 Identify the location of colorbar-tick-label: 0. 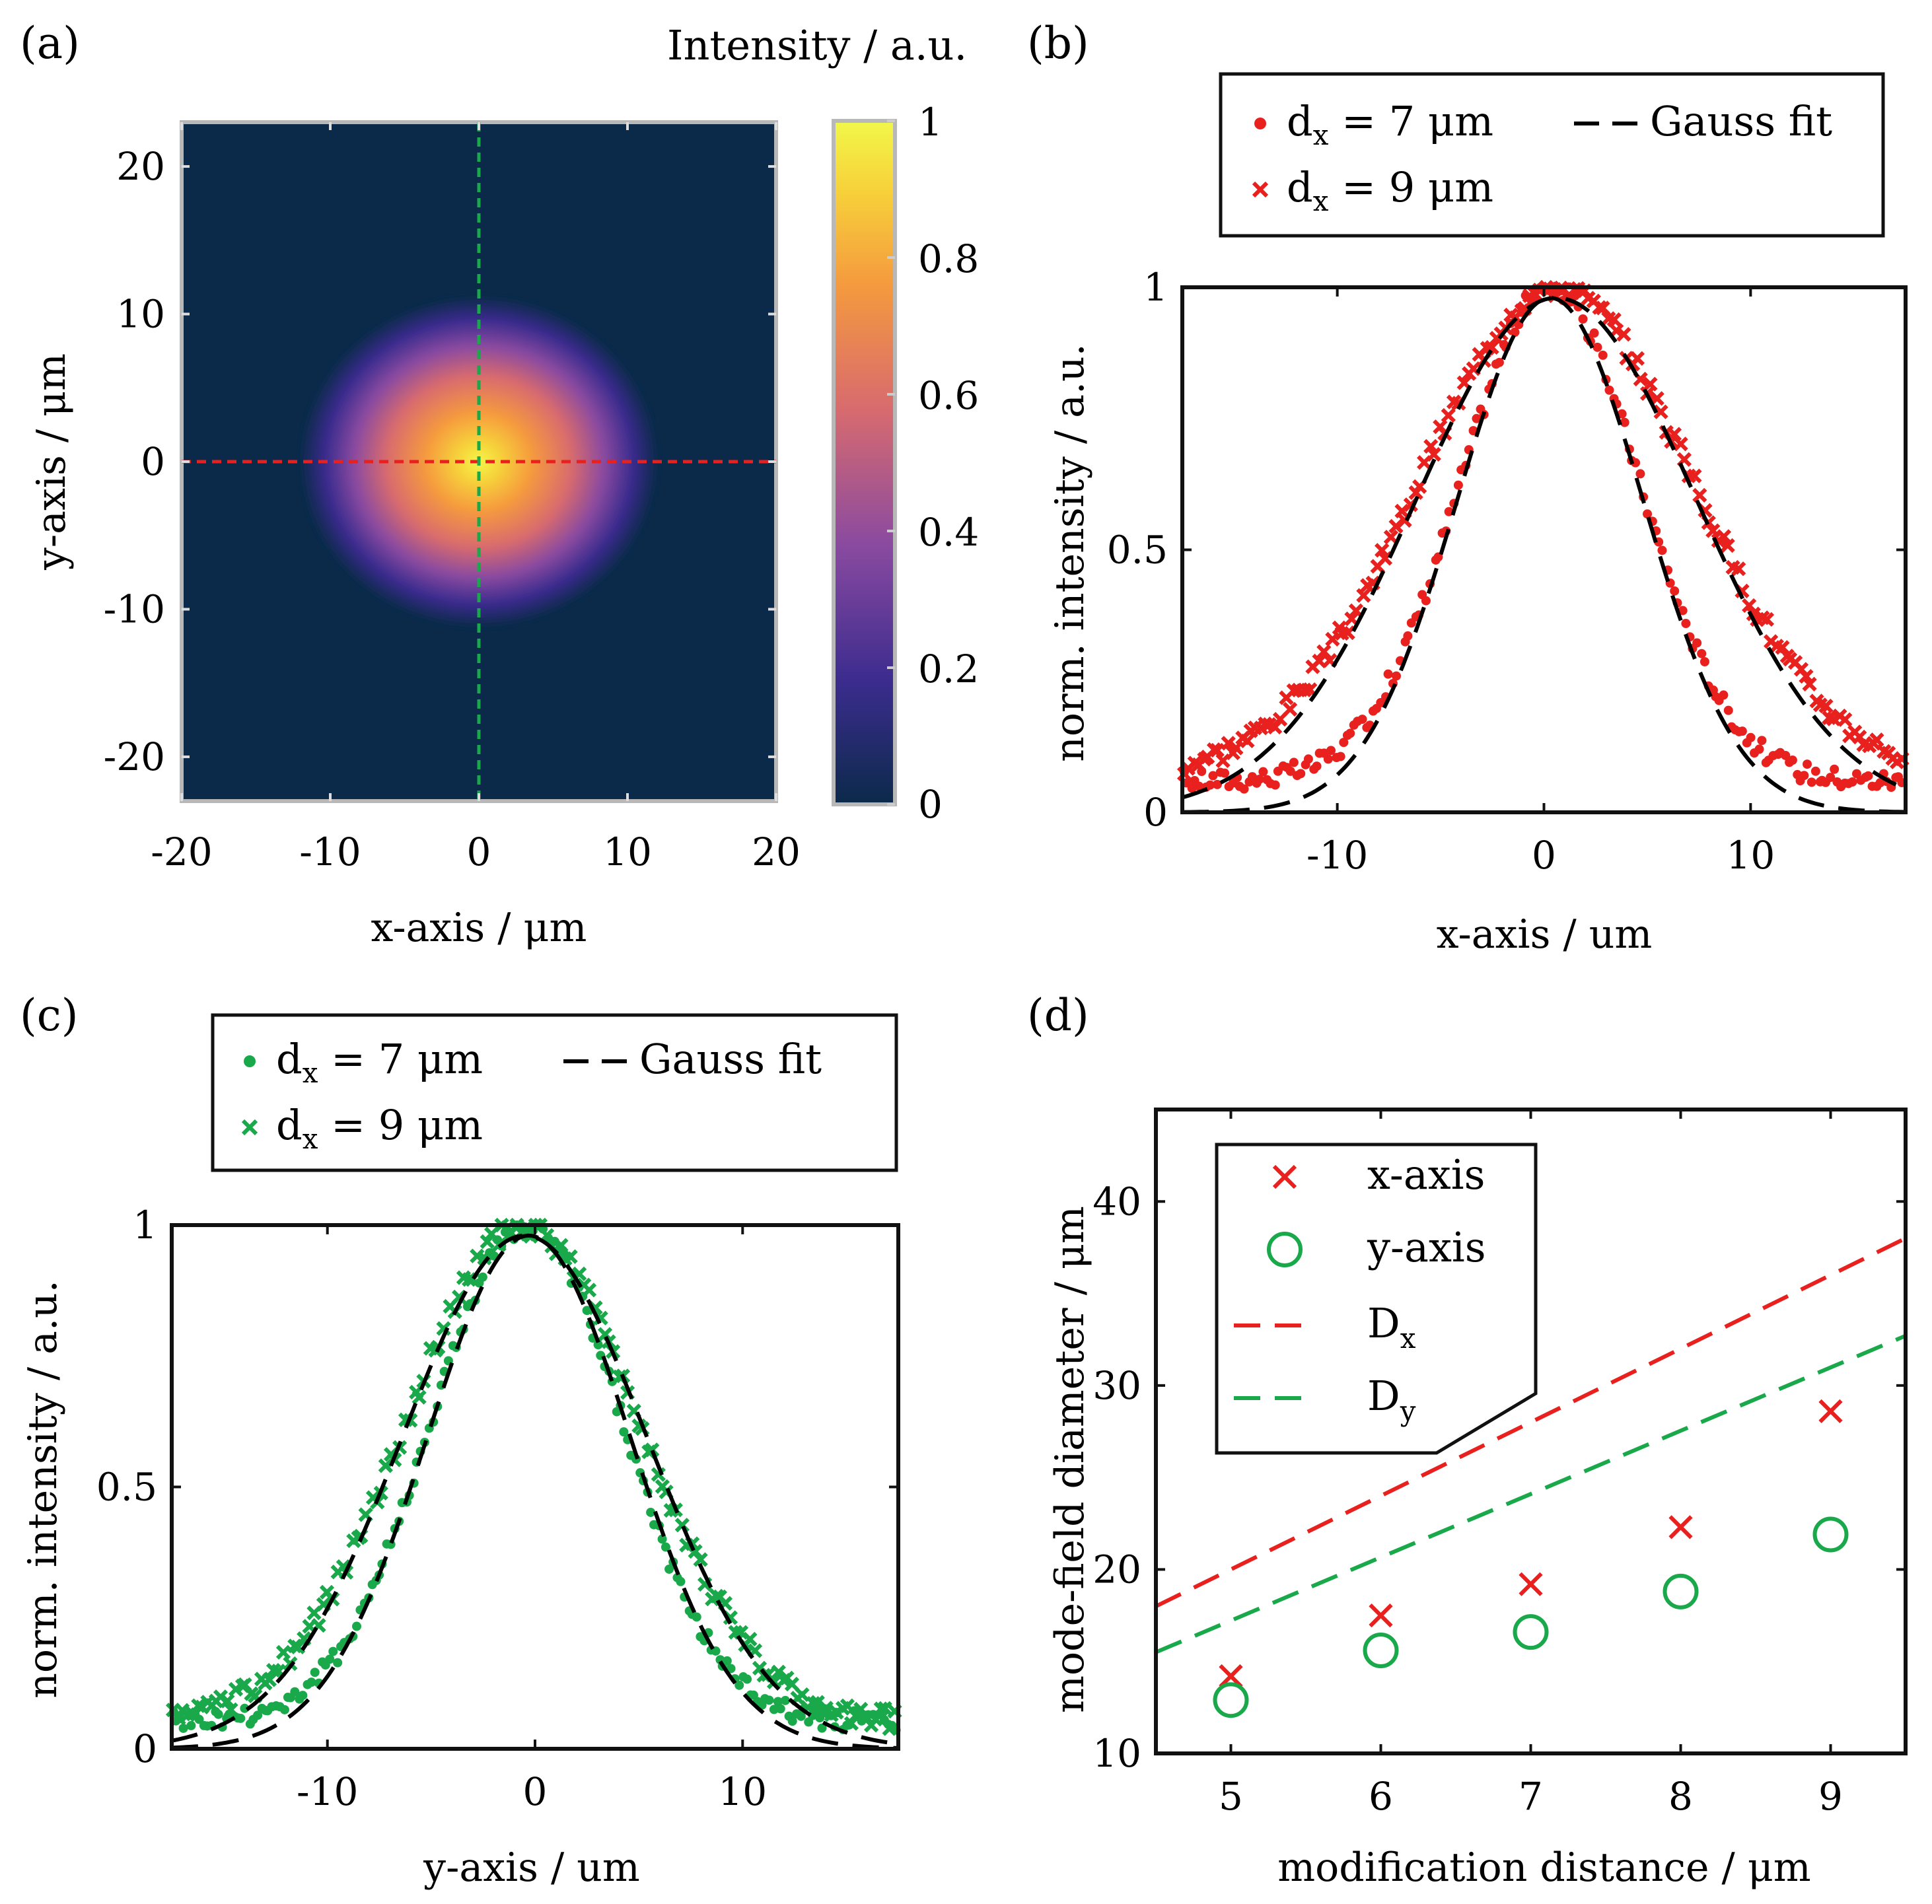
(931, 805).